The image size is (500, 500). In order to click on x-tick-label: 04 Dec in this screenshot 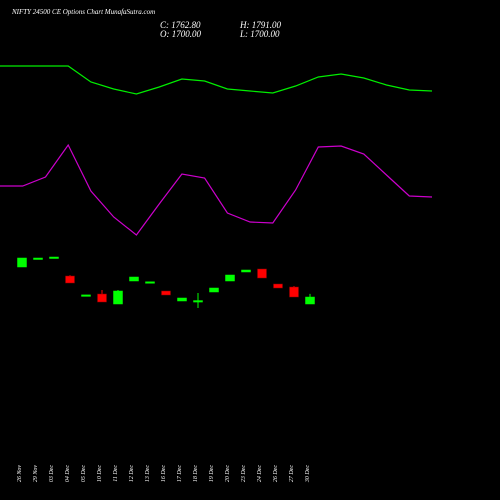, I will do `click(67, 473)`.